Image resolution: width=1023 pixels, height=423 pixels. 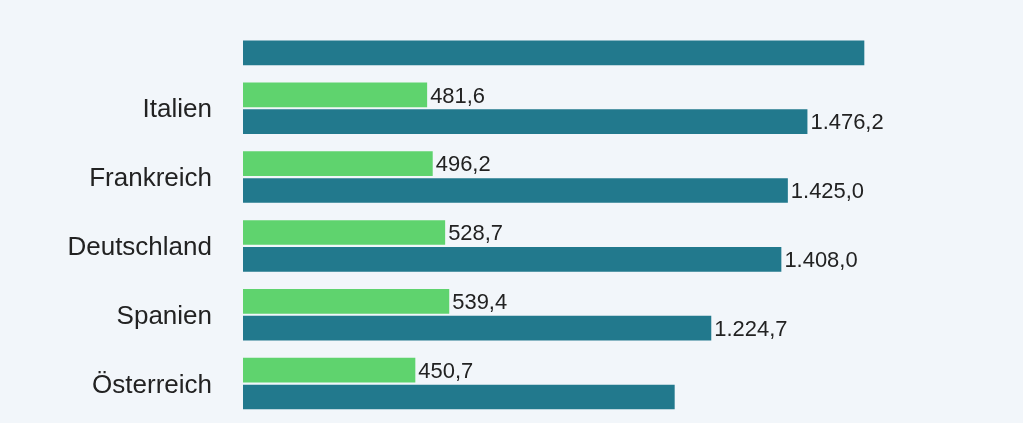 I want to click on data-label: 1.476,2, so click(x=847, y=122).